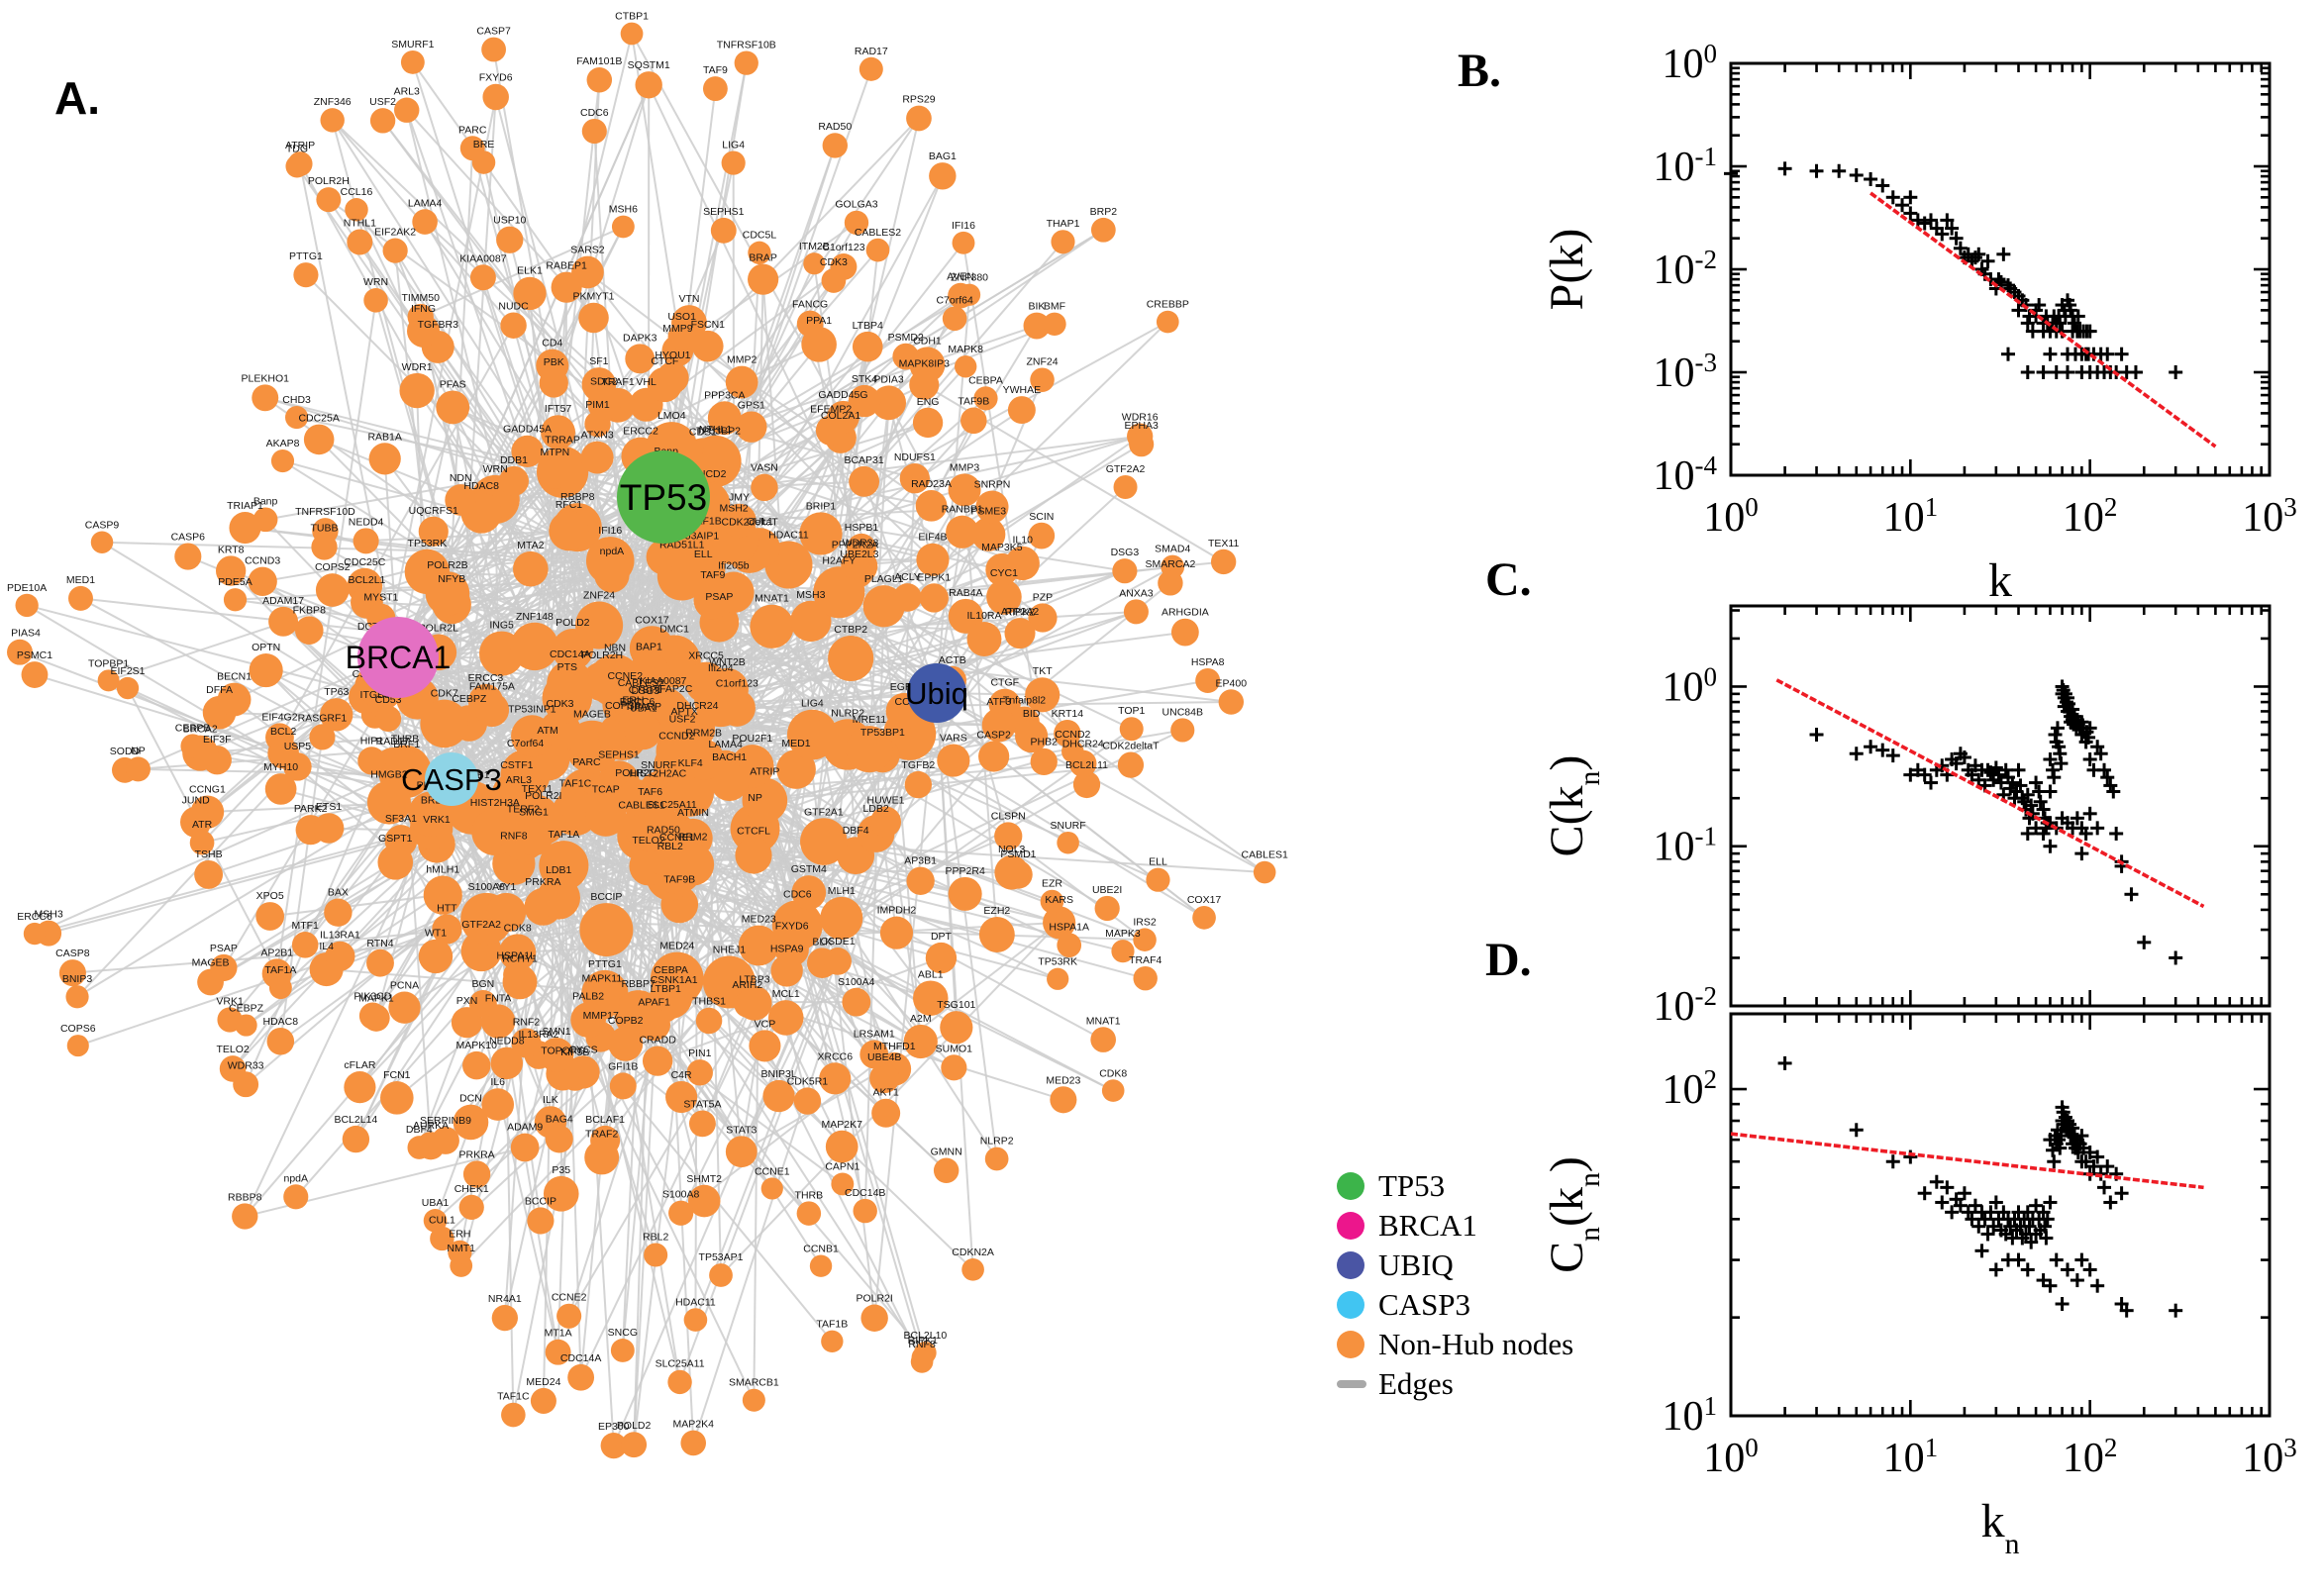 This screenshot has width=2323, height=1596. What do you see at coordinates (1508, 960) in the screenshot?
I see `panel-label-d: D.` at bounding box center [1508, 960].